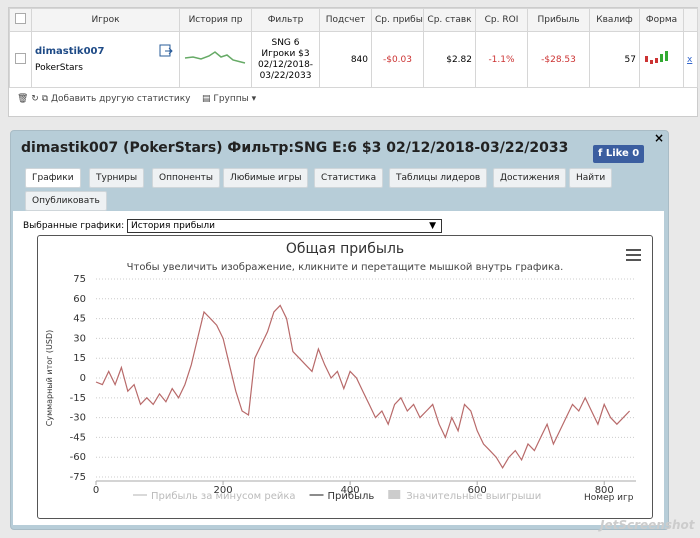 This screenshot has width=700, height=538. What do you see at coordinates (166, 51) in the screenshot?
I see `edit-icon` at bounding box center [166, 51].